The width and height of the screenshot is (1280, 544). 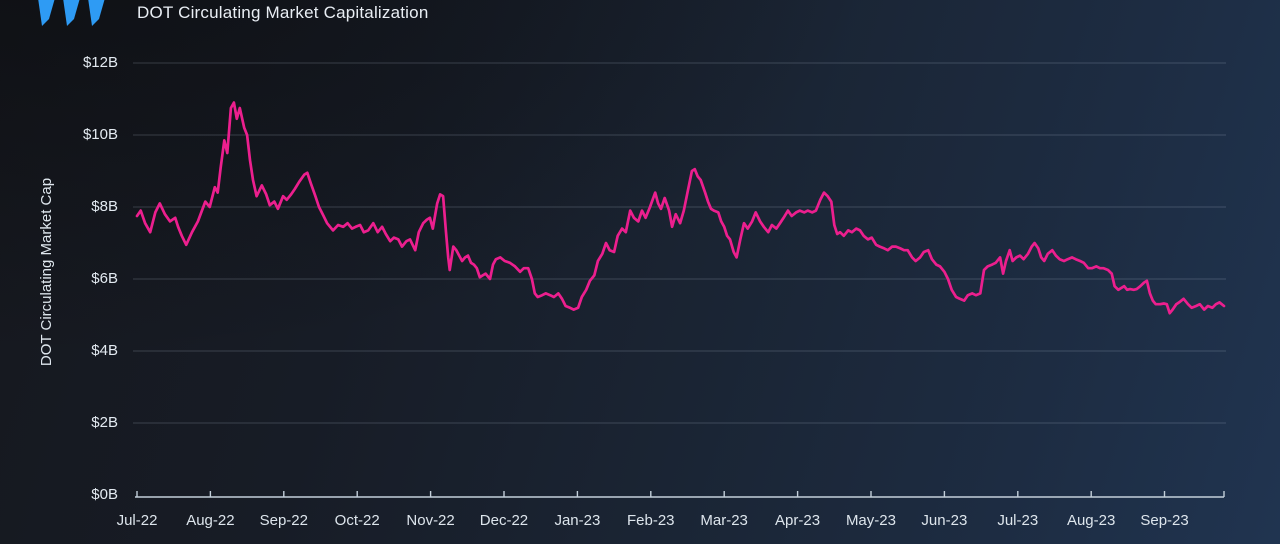 What do you see at coordinates (104, 206) in the screenshot?
I see `y-tick-label: $8B` at bounding box center [104, 206].